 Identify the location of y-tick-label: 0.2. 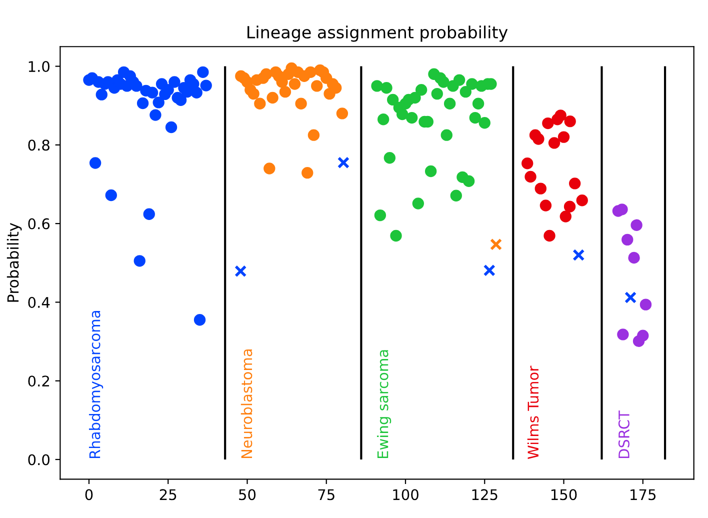
(38, 381).